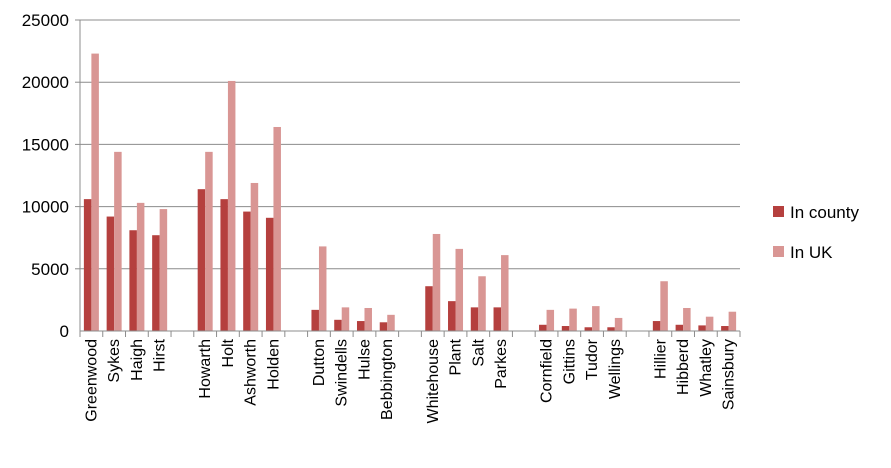 This screenshot has height=468, width=891. What do you see at coordinates (615, 369) in the screenshot?
I see `x-tick-label: Wellings` at bounding box center [615, 369].